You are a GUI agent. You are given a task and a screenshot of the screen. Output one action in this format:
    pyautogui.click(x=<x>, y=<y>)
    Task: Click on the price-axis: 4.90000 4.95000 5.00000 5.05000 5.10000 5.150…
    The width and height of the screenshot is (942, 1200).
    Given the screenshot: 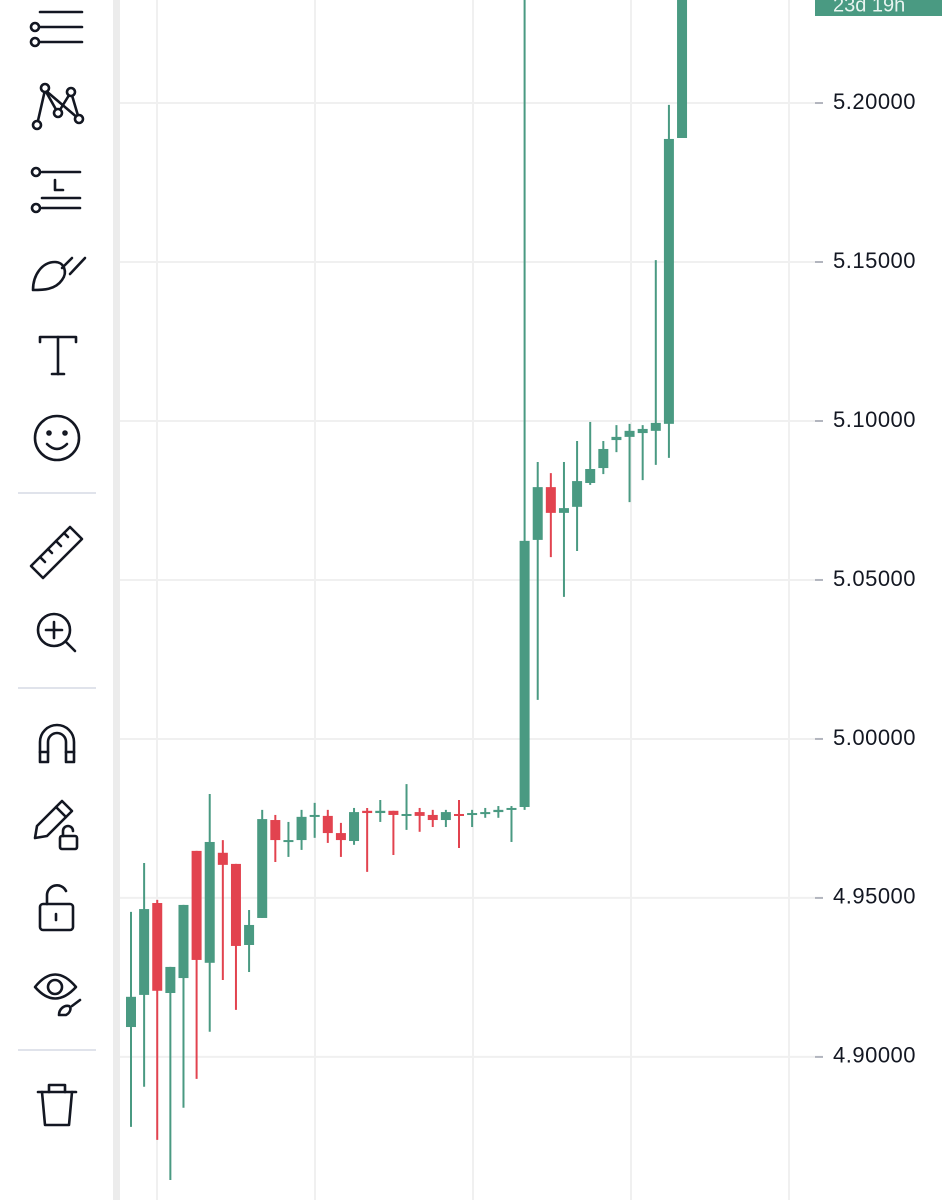 What is the action you would take?
    pyautogui.click(x=865, y=578)
    